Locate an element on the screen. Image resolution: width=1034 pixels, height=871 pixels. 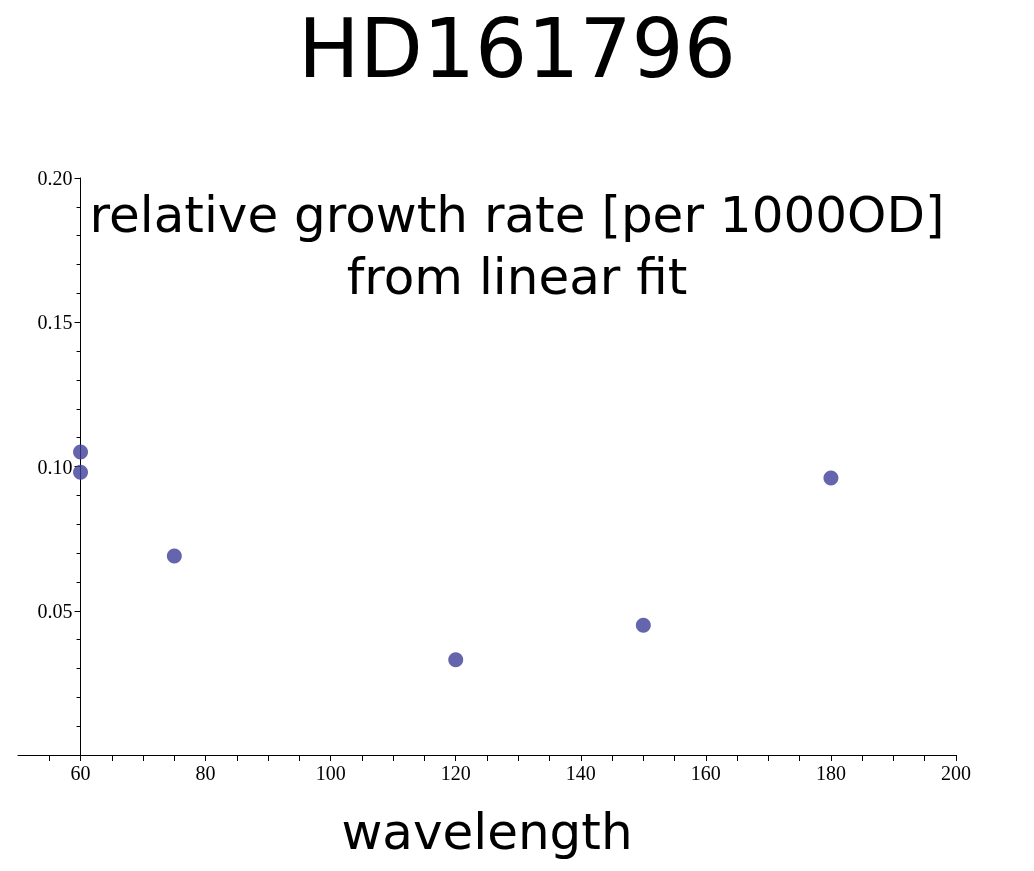
x-tick-label: 200 is located at coordinates (956, 773).